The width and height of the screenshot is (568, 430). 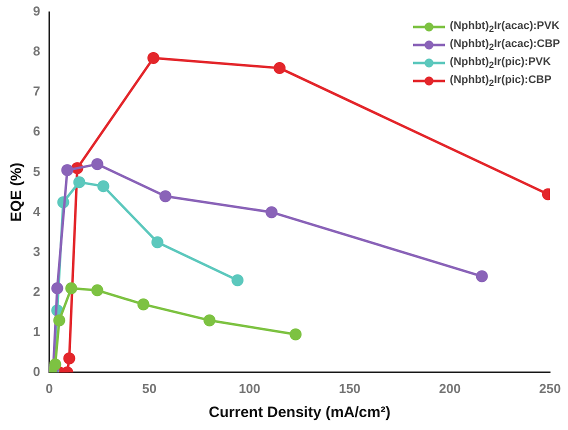 I want to click on x-tick-label: 250, so click(x=550, y=388).